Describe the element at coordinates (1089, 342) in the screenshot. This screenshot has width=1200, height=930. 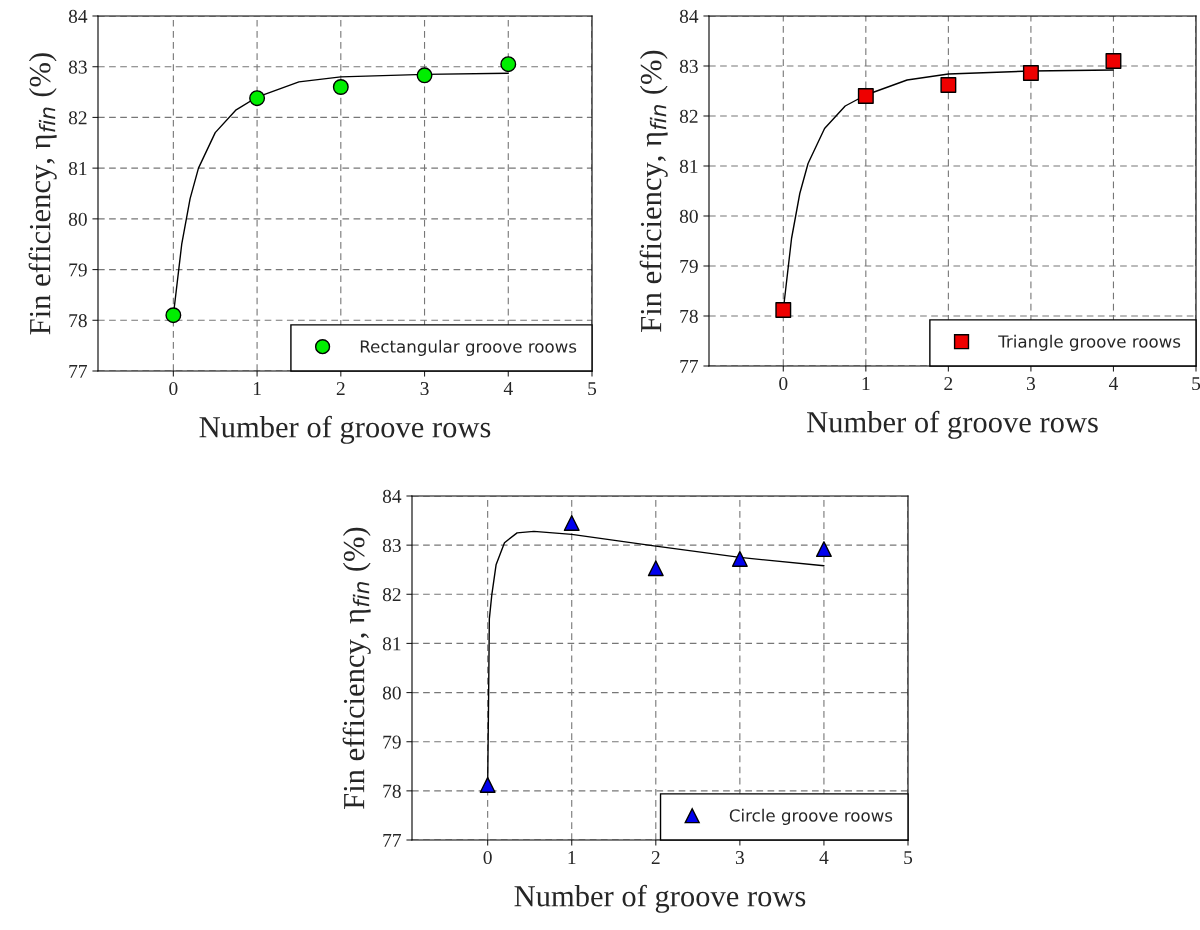
I see `legend-label: Triangle groove roows` at that location.